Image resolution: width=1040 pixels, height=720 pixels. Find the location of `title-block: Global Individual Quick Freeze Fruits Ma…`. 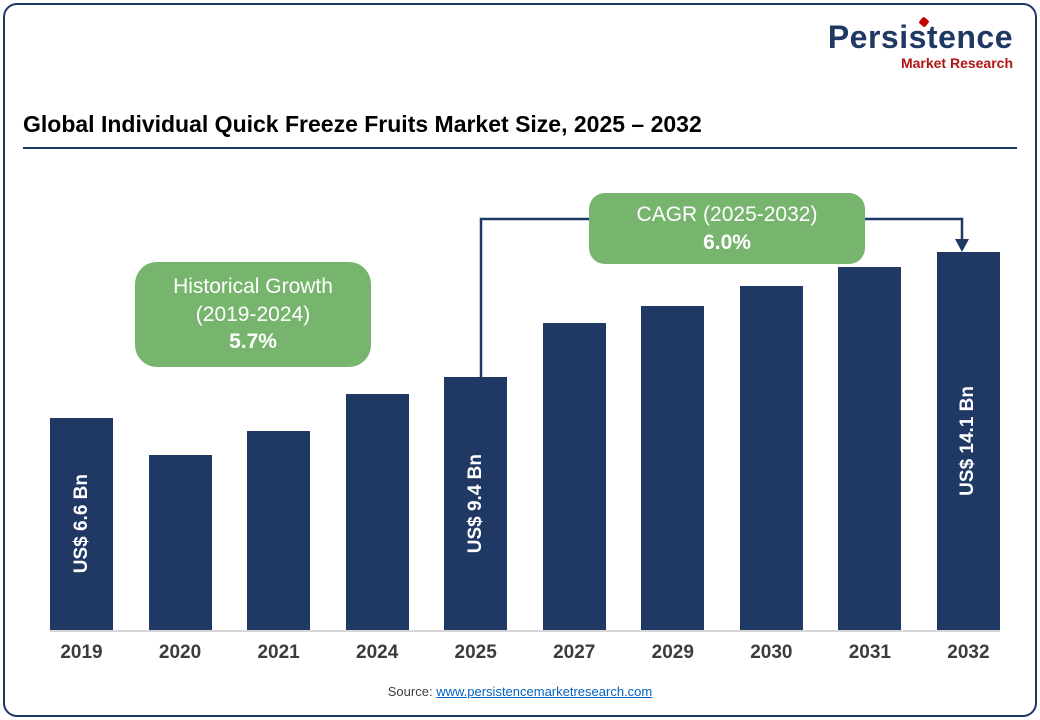

title-block: Global Individual Quick Freeze Fruits Ma… is located at coordinates (520, 130).